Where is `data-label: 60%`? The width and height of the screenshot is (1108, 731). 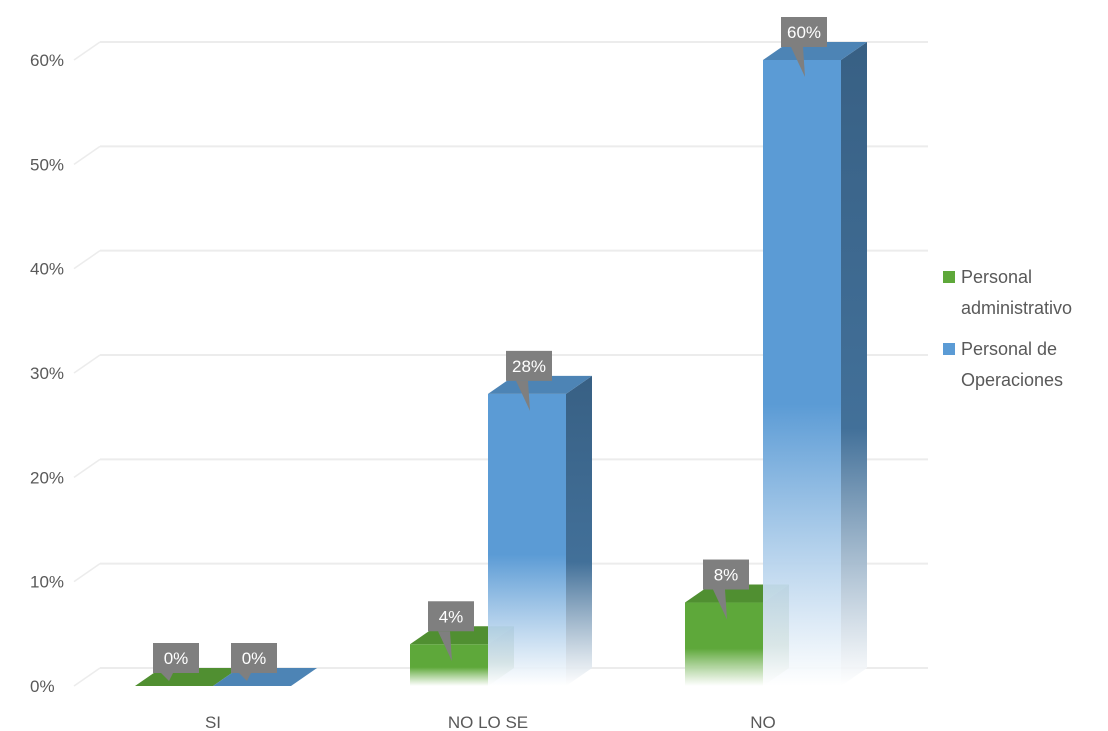
data-label: 60% is located at coordinates (804, 47).